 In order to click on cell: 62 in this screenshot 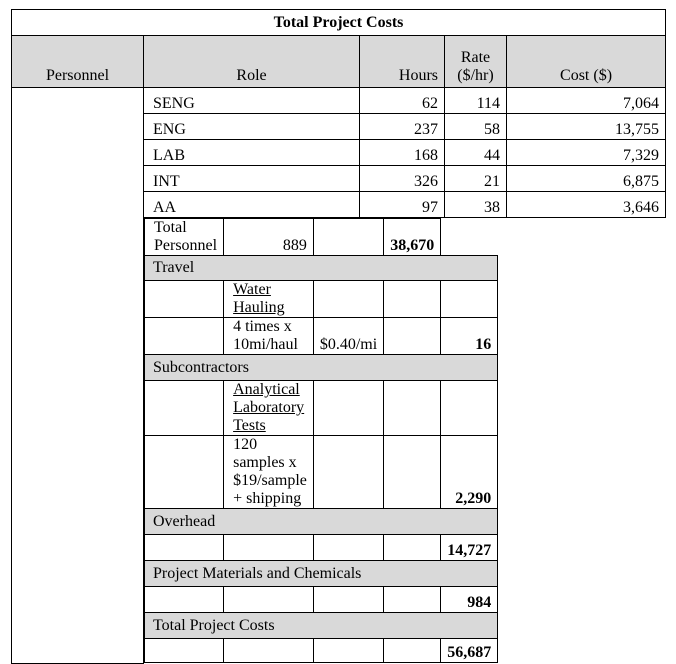, I will do `click(402, 100)`.